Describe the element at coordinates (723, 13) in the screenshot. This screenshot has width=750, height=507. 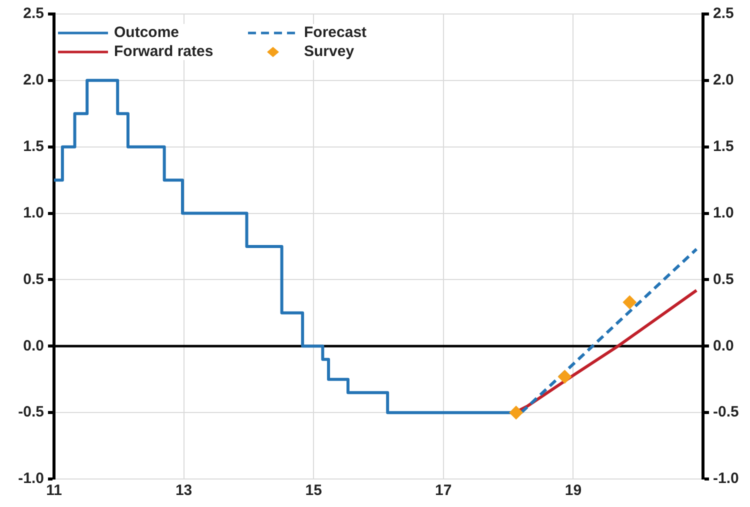
I see `y2-tick-label: 2.5` at that location.